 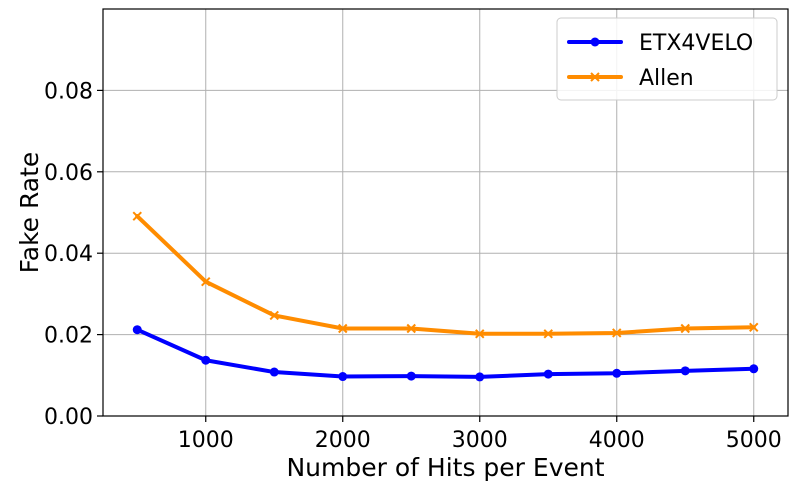 I want to click on y-tick-label: 0.06, so click(x=68, y=173).